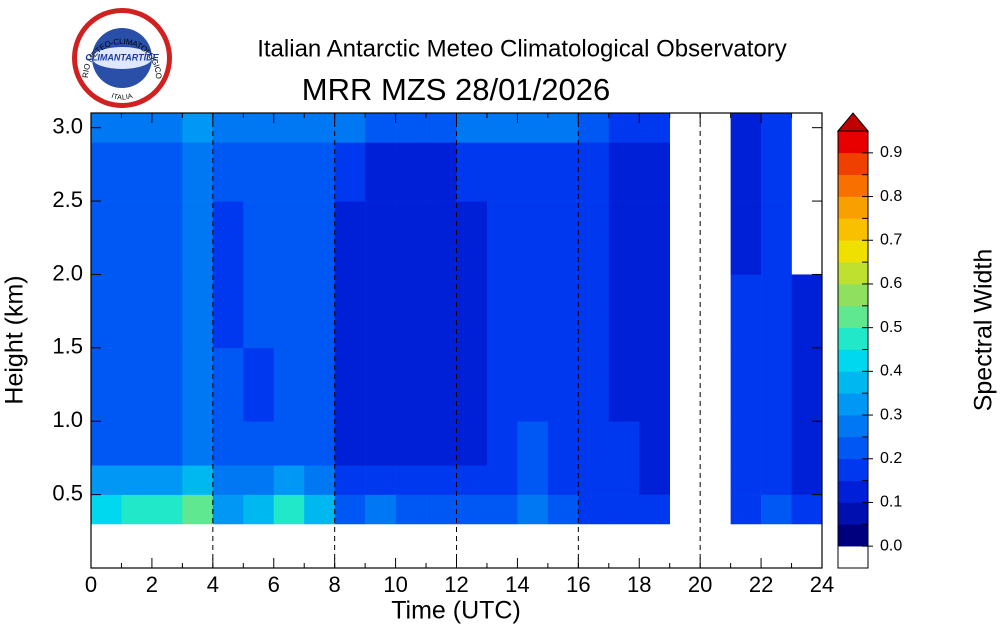 The height and width of the screenshot is (632, 1000). I want to click on y-tick-label: 0.5, so click(67, 492).